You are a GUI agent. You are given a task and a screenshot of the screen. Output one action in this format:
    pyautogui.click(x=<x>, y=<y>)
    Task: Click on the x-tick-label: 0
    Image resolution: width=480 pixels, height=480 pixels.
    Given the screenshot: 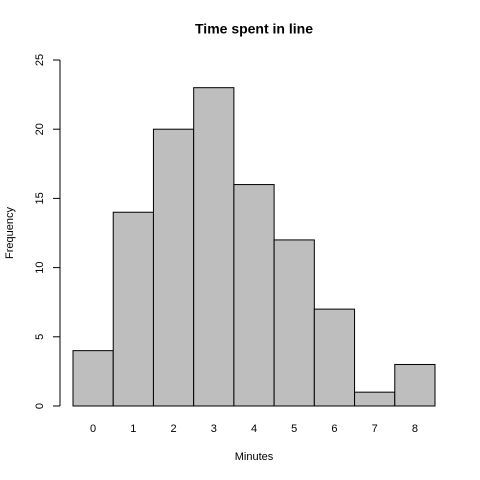 What is the action you would take?
    pyautogui.click(x=93, y=429)
    